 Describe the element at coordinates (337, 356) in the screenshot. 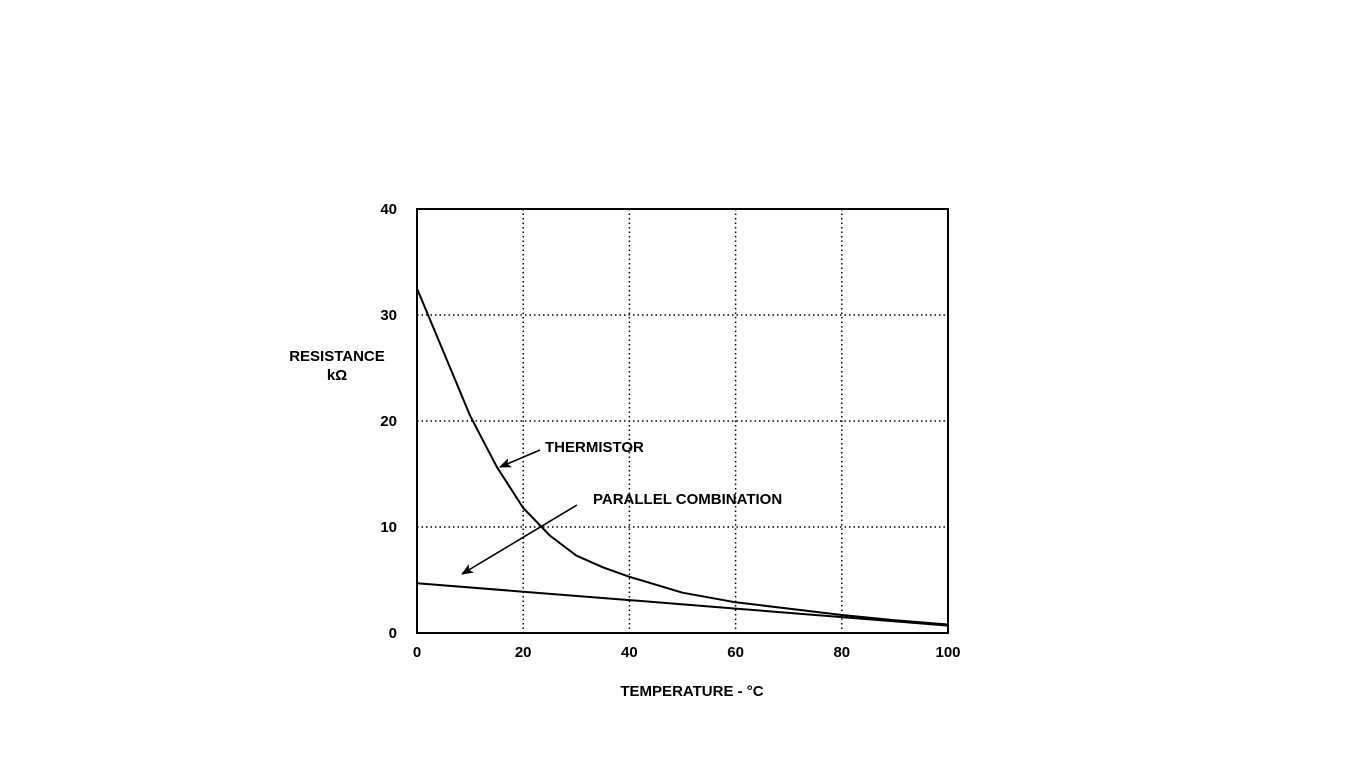

I see `y-axis-title-line1: RESISTANCE` at that location.